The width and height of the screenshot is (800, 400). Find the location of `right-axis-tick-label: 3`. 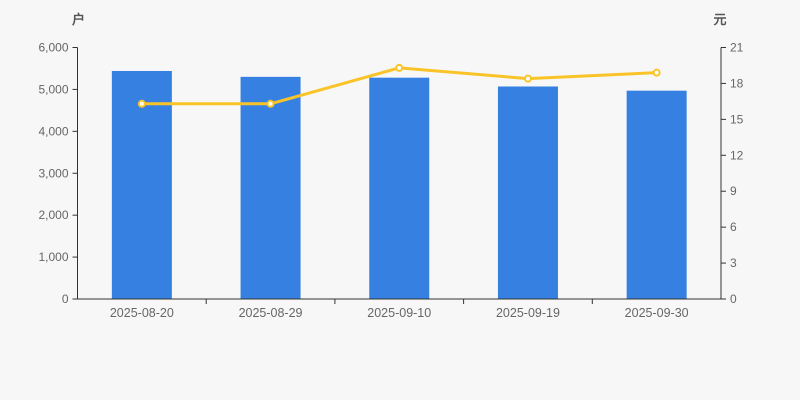

right-axis-tick-label: 3 is located at coordinates (733, 263).